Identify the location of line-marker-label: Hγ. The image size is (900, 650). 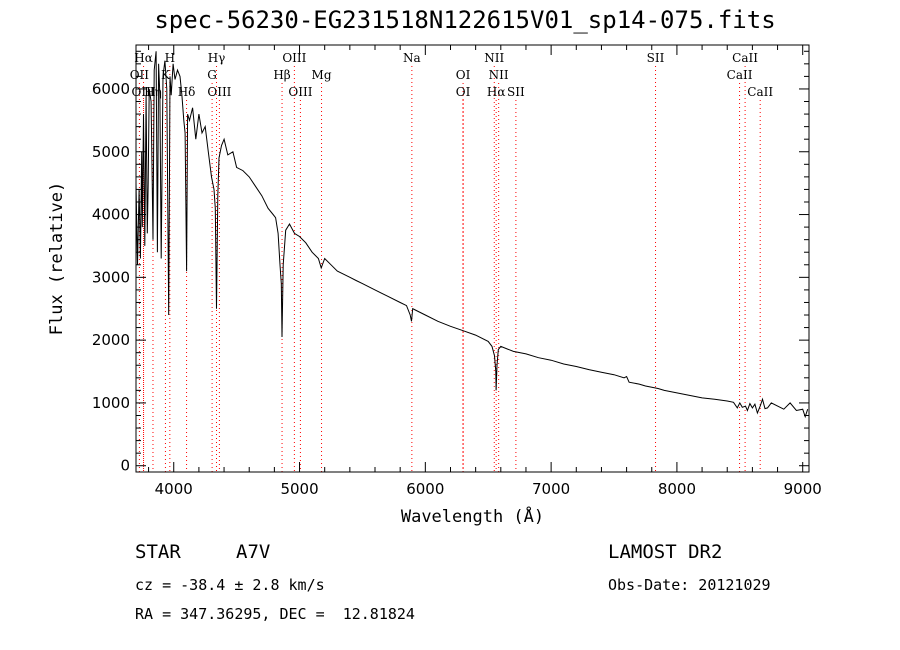
(217, 58).